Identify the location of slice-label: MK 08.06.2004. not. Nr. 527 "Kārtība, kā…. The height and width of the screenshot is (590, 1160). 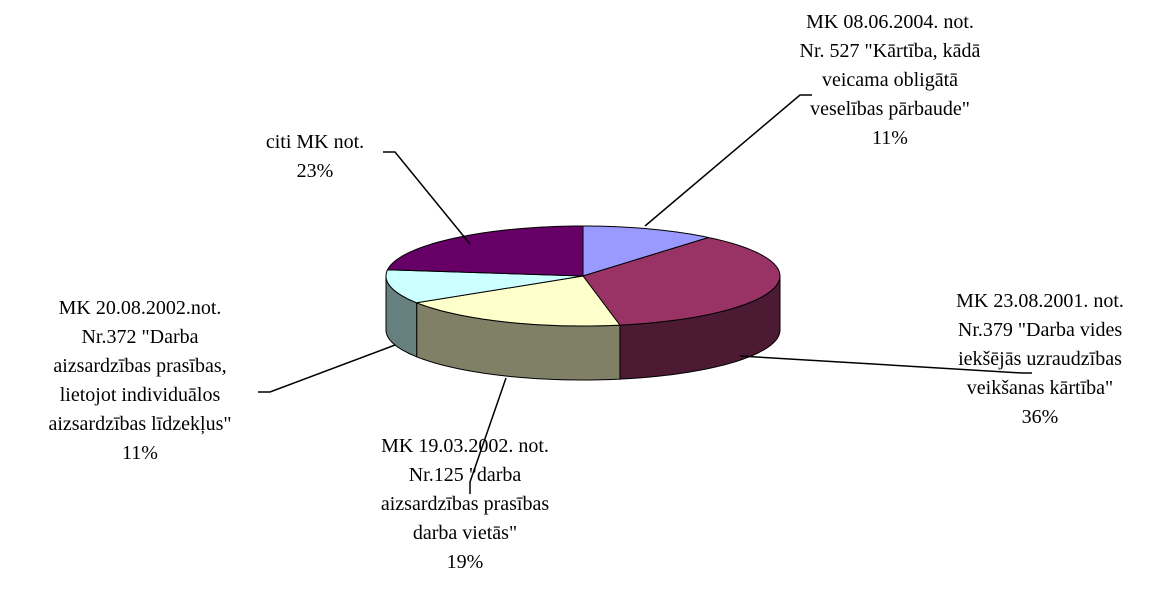
(890, 65).